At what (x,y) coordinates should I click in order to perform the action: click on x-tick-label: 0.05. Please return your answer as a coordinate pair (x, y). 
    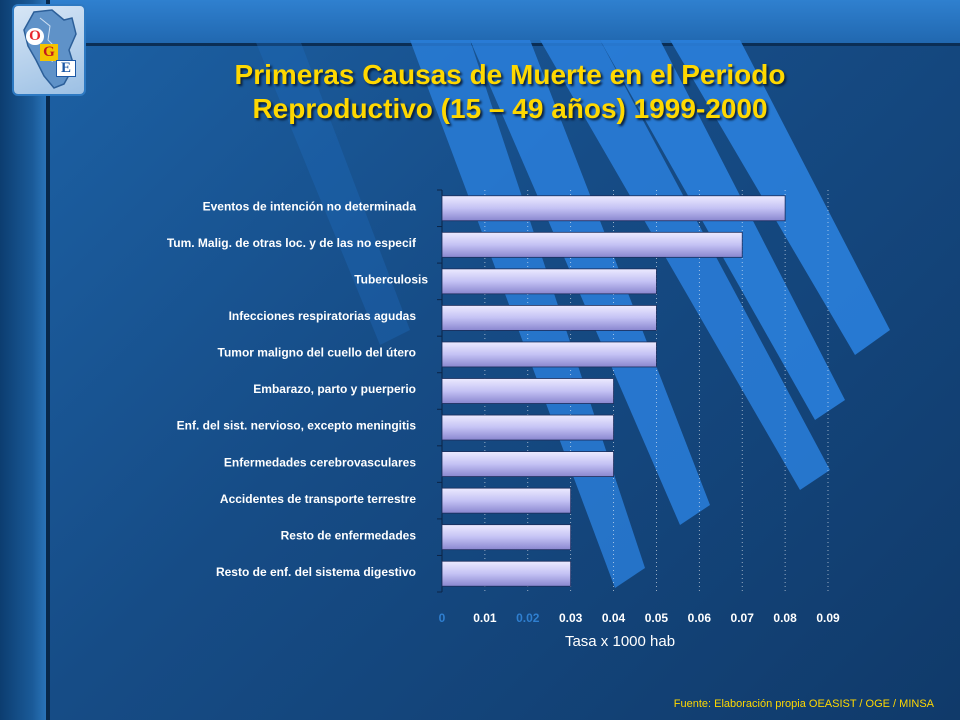
    Looking at the image, I should click on (657, 618).